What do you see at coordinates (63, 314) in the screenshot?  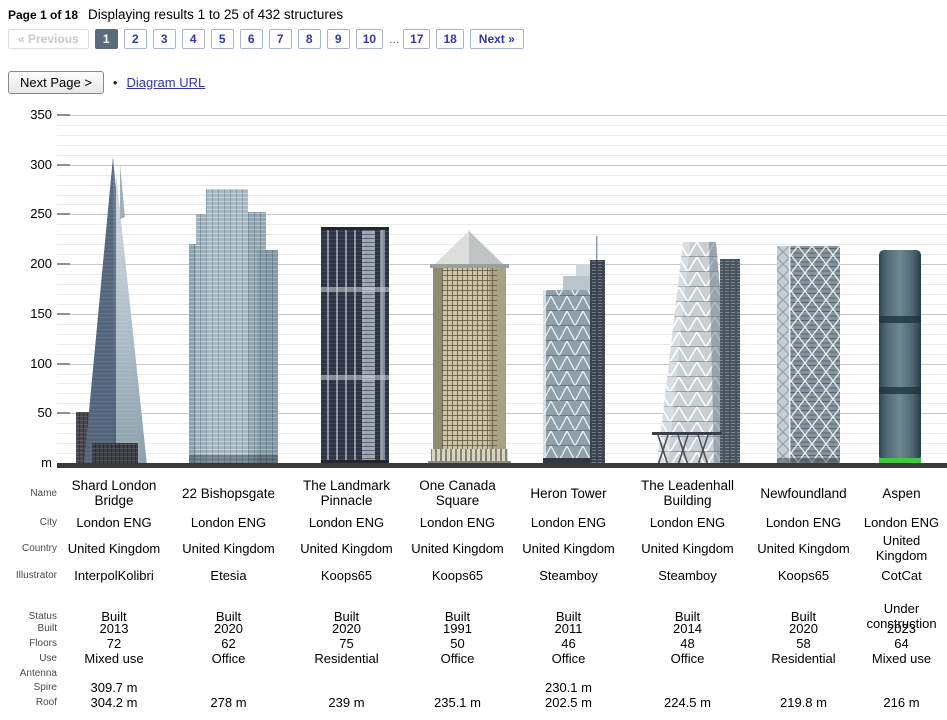 I see `axis-tick-150m` at bounding box center [63, 314].